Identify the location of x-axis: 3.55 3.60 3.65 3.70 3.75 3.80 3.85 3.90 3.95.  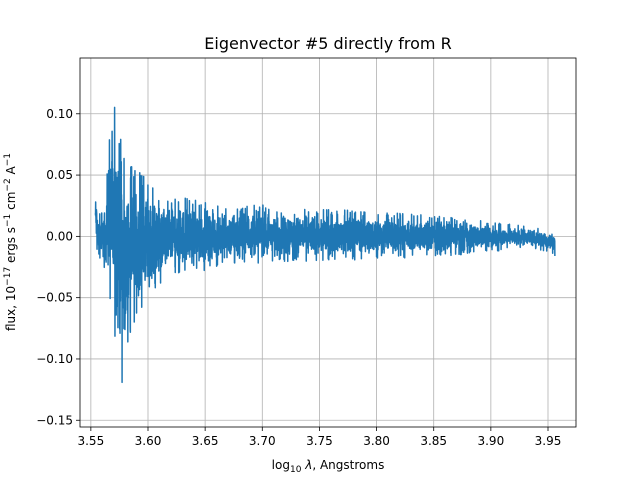
(319, 437).